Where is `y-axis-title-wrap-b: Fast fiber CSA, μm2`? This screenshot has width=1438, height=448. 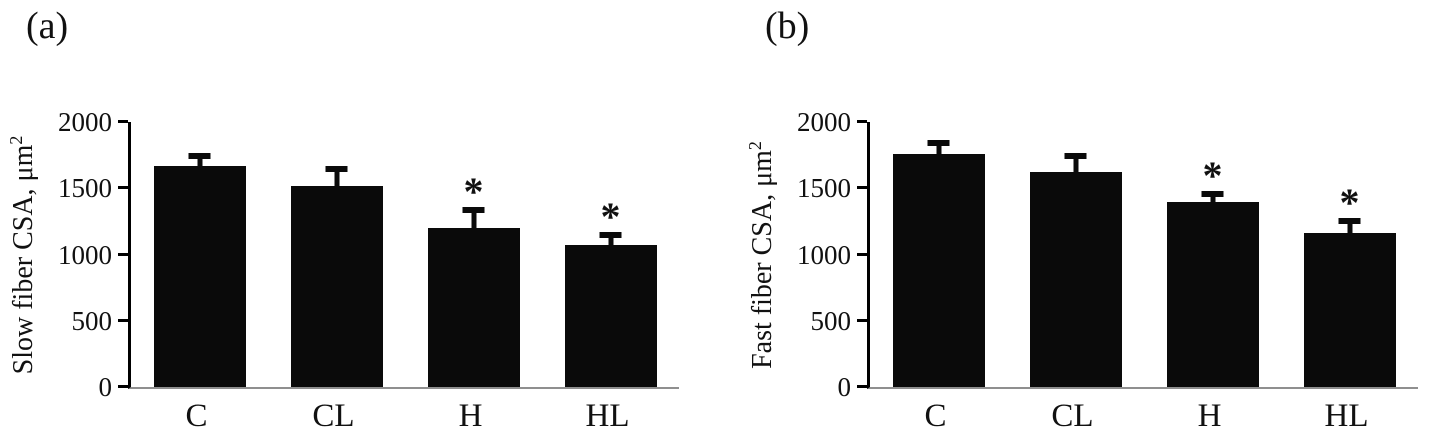 y-axis-title-wrap-b: Fast fiber CSA, μm2 is located at coordinates (762, 255).